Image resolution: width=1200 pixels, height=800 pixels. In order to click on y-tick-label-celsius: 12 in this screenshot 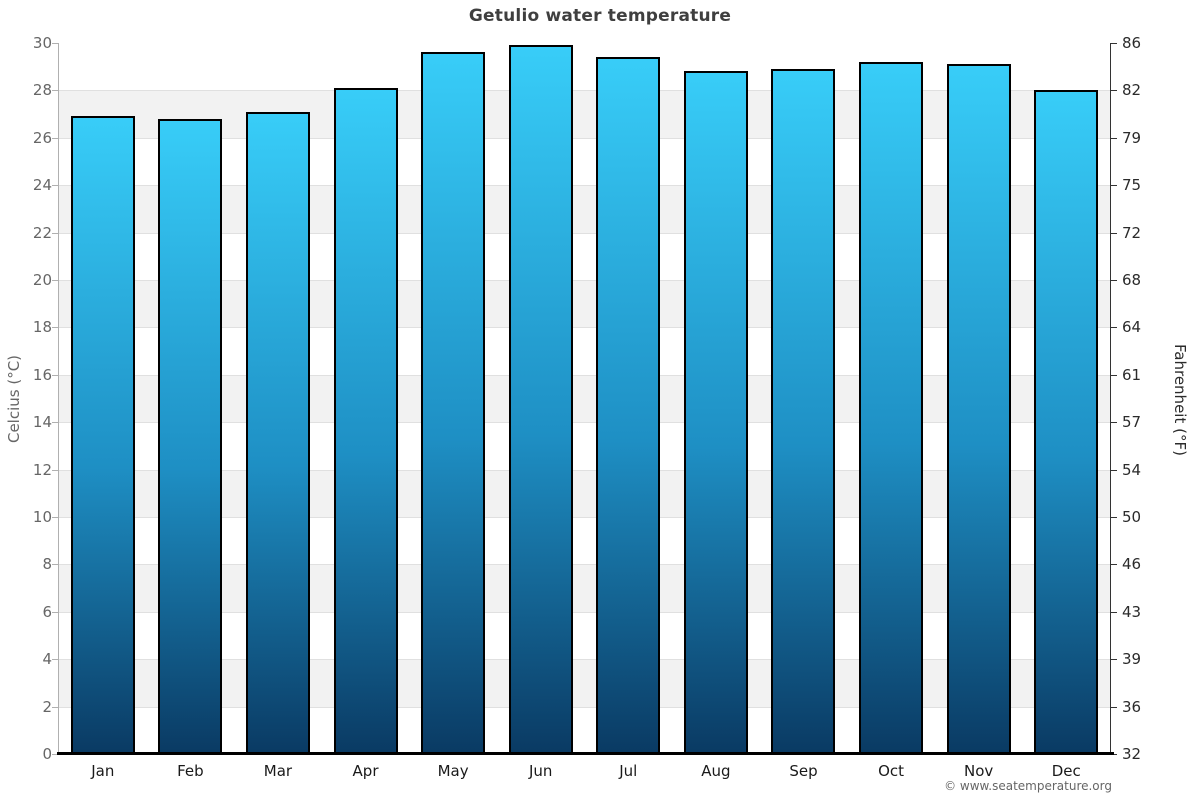, I will do `click(42, 469)`.